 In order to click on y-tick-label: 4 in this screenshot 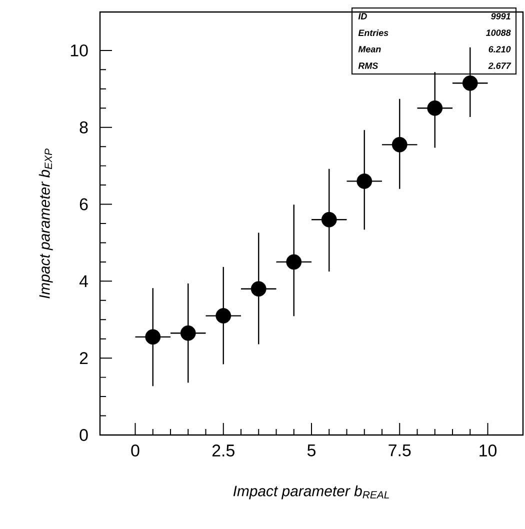, I will do `click(83, 281)`.